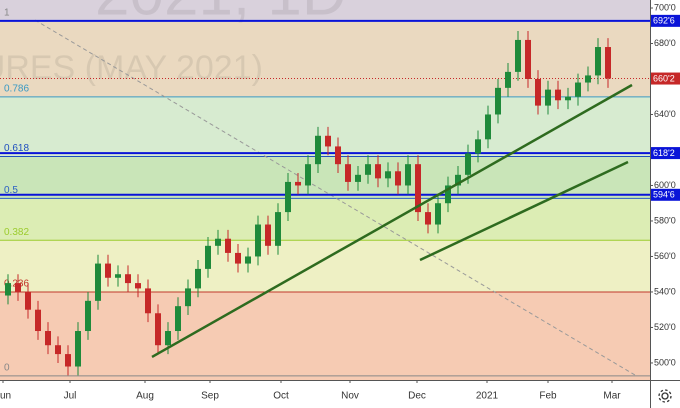 This screenshot has height=408, width=680. I want to click on x-tick-label: Mar, so click(612, 396).